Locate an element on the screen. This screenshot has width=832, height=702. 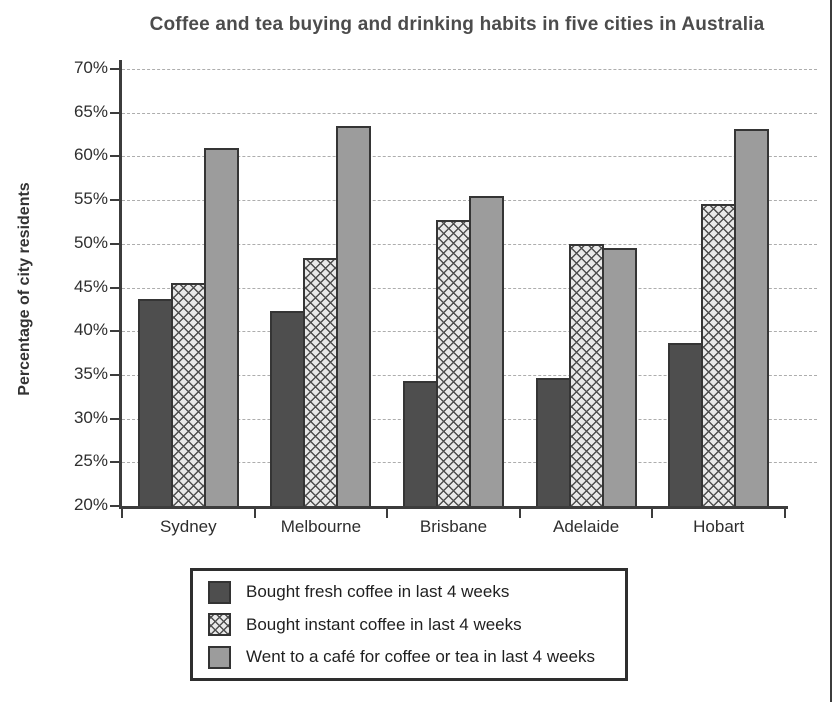
y-axis-line is located at coordinates (120, 284).